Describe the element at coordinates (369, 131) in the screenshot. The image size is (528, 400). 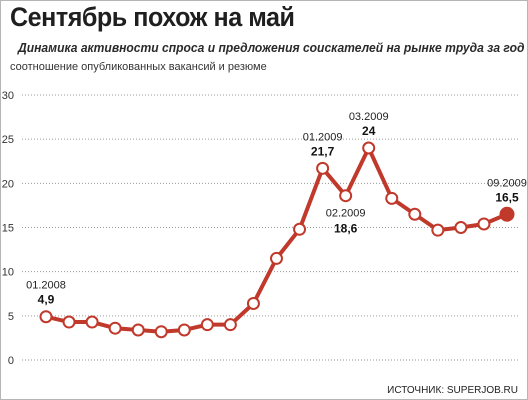
I see `annotation-value-14: 24` at that location.